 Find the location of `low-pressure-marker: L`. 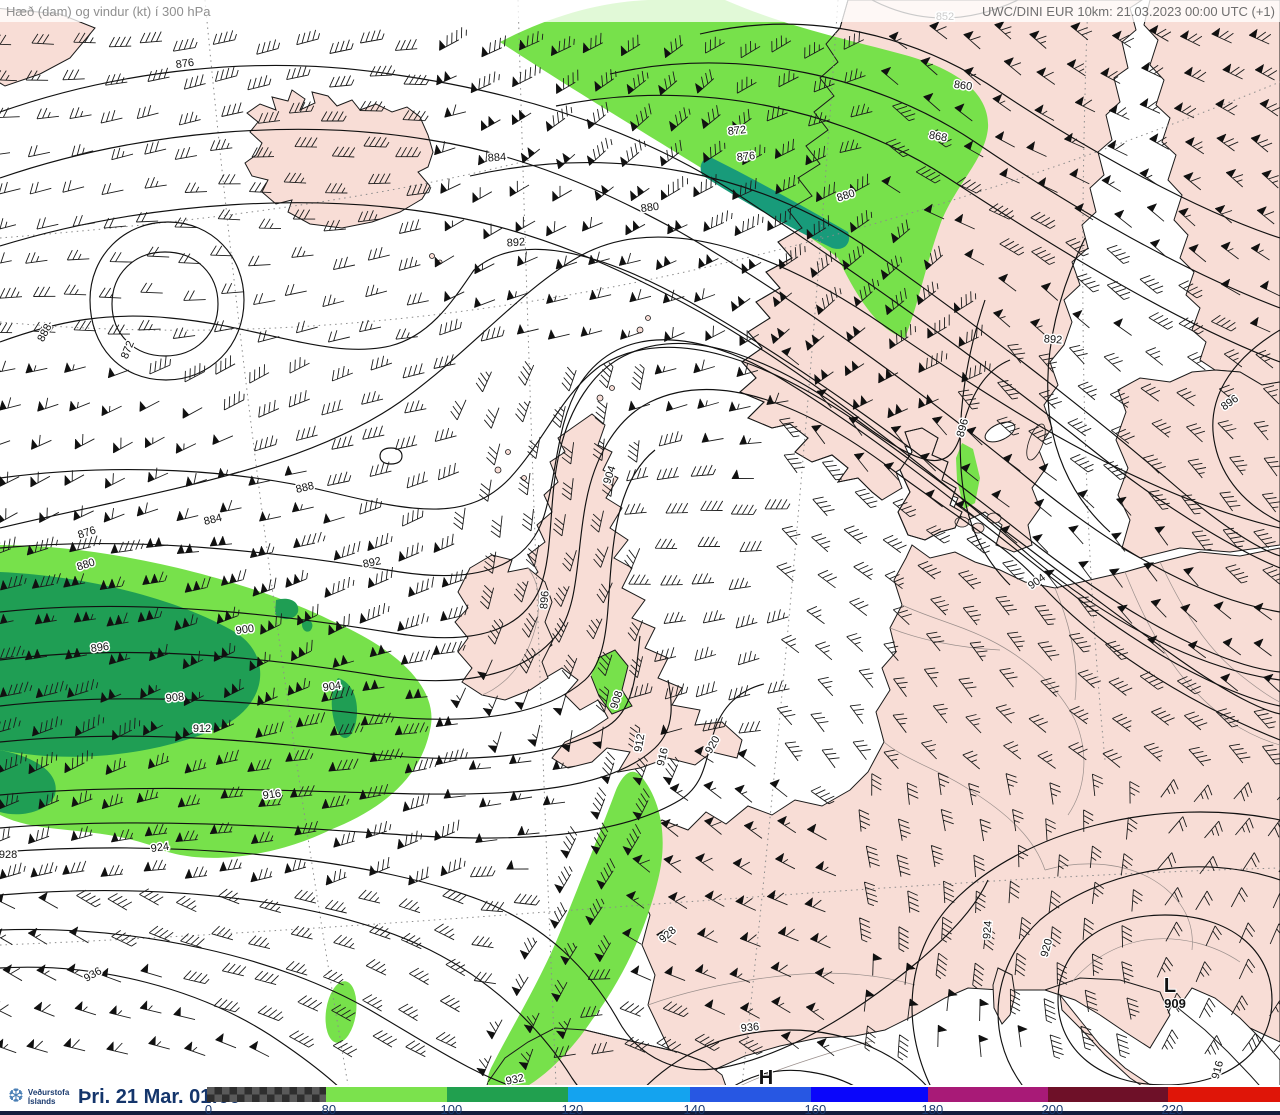

low-pressure-marker: L is located at coordinates (1170, 986).